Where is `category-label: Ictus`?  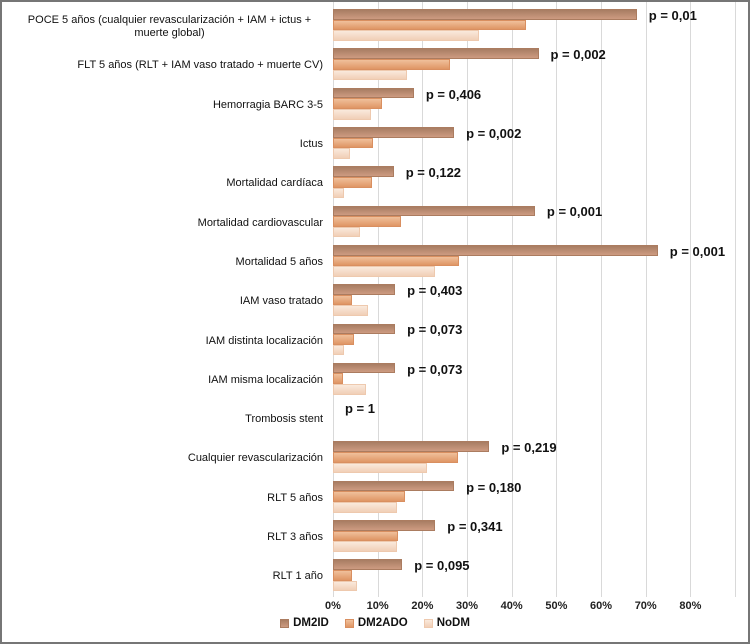
category-label: Ictus is located at coordinates (167, 144).